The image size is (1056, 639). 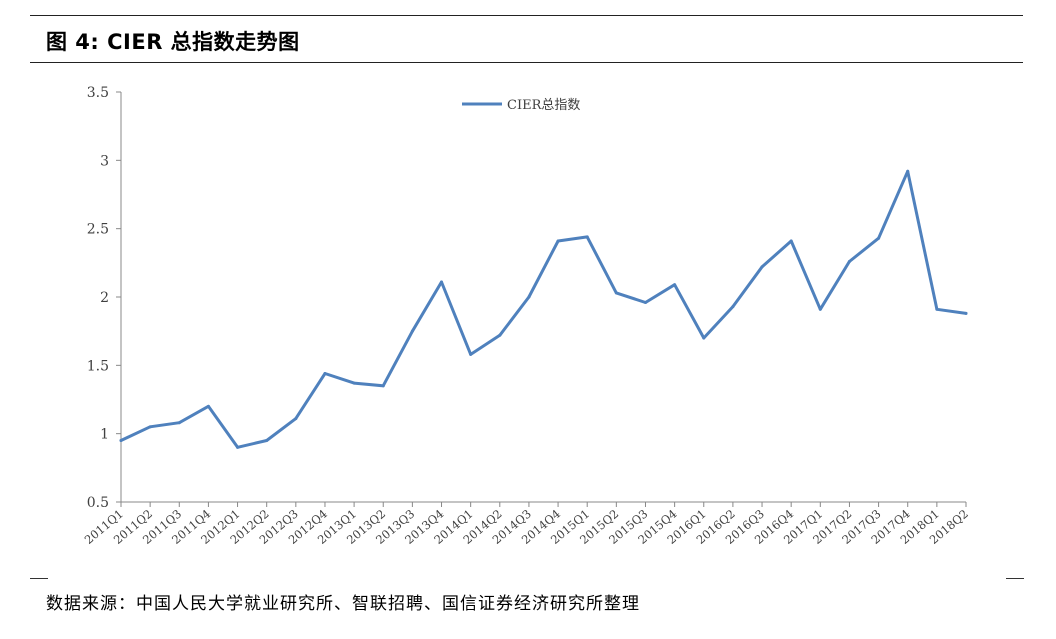 I want to click on y-tick-label: 2, so click(x=104, y=298).